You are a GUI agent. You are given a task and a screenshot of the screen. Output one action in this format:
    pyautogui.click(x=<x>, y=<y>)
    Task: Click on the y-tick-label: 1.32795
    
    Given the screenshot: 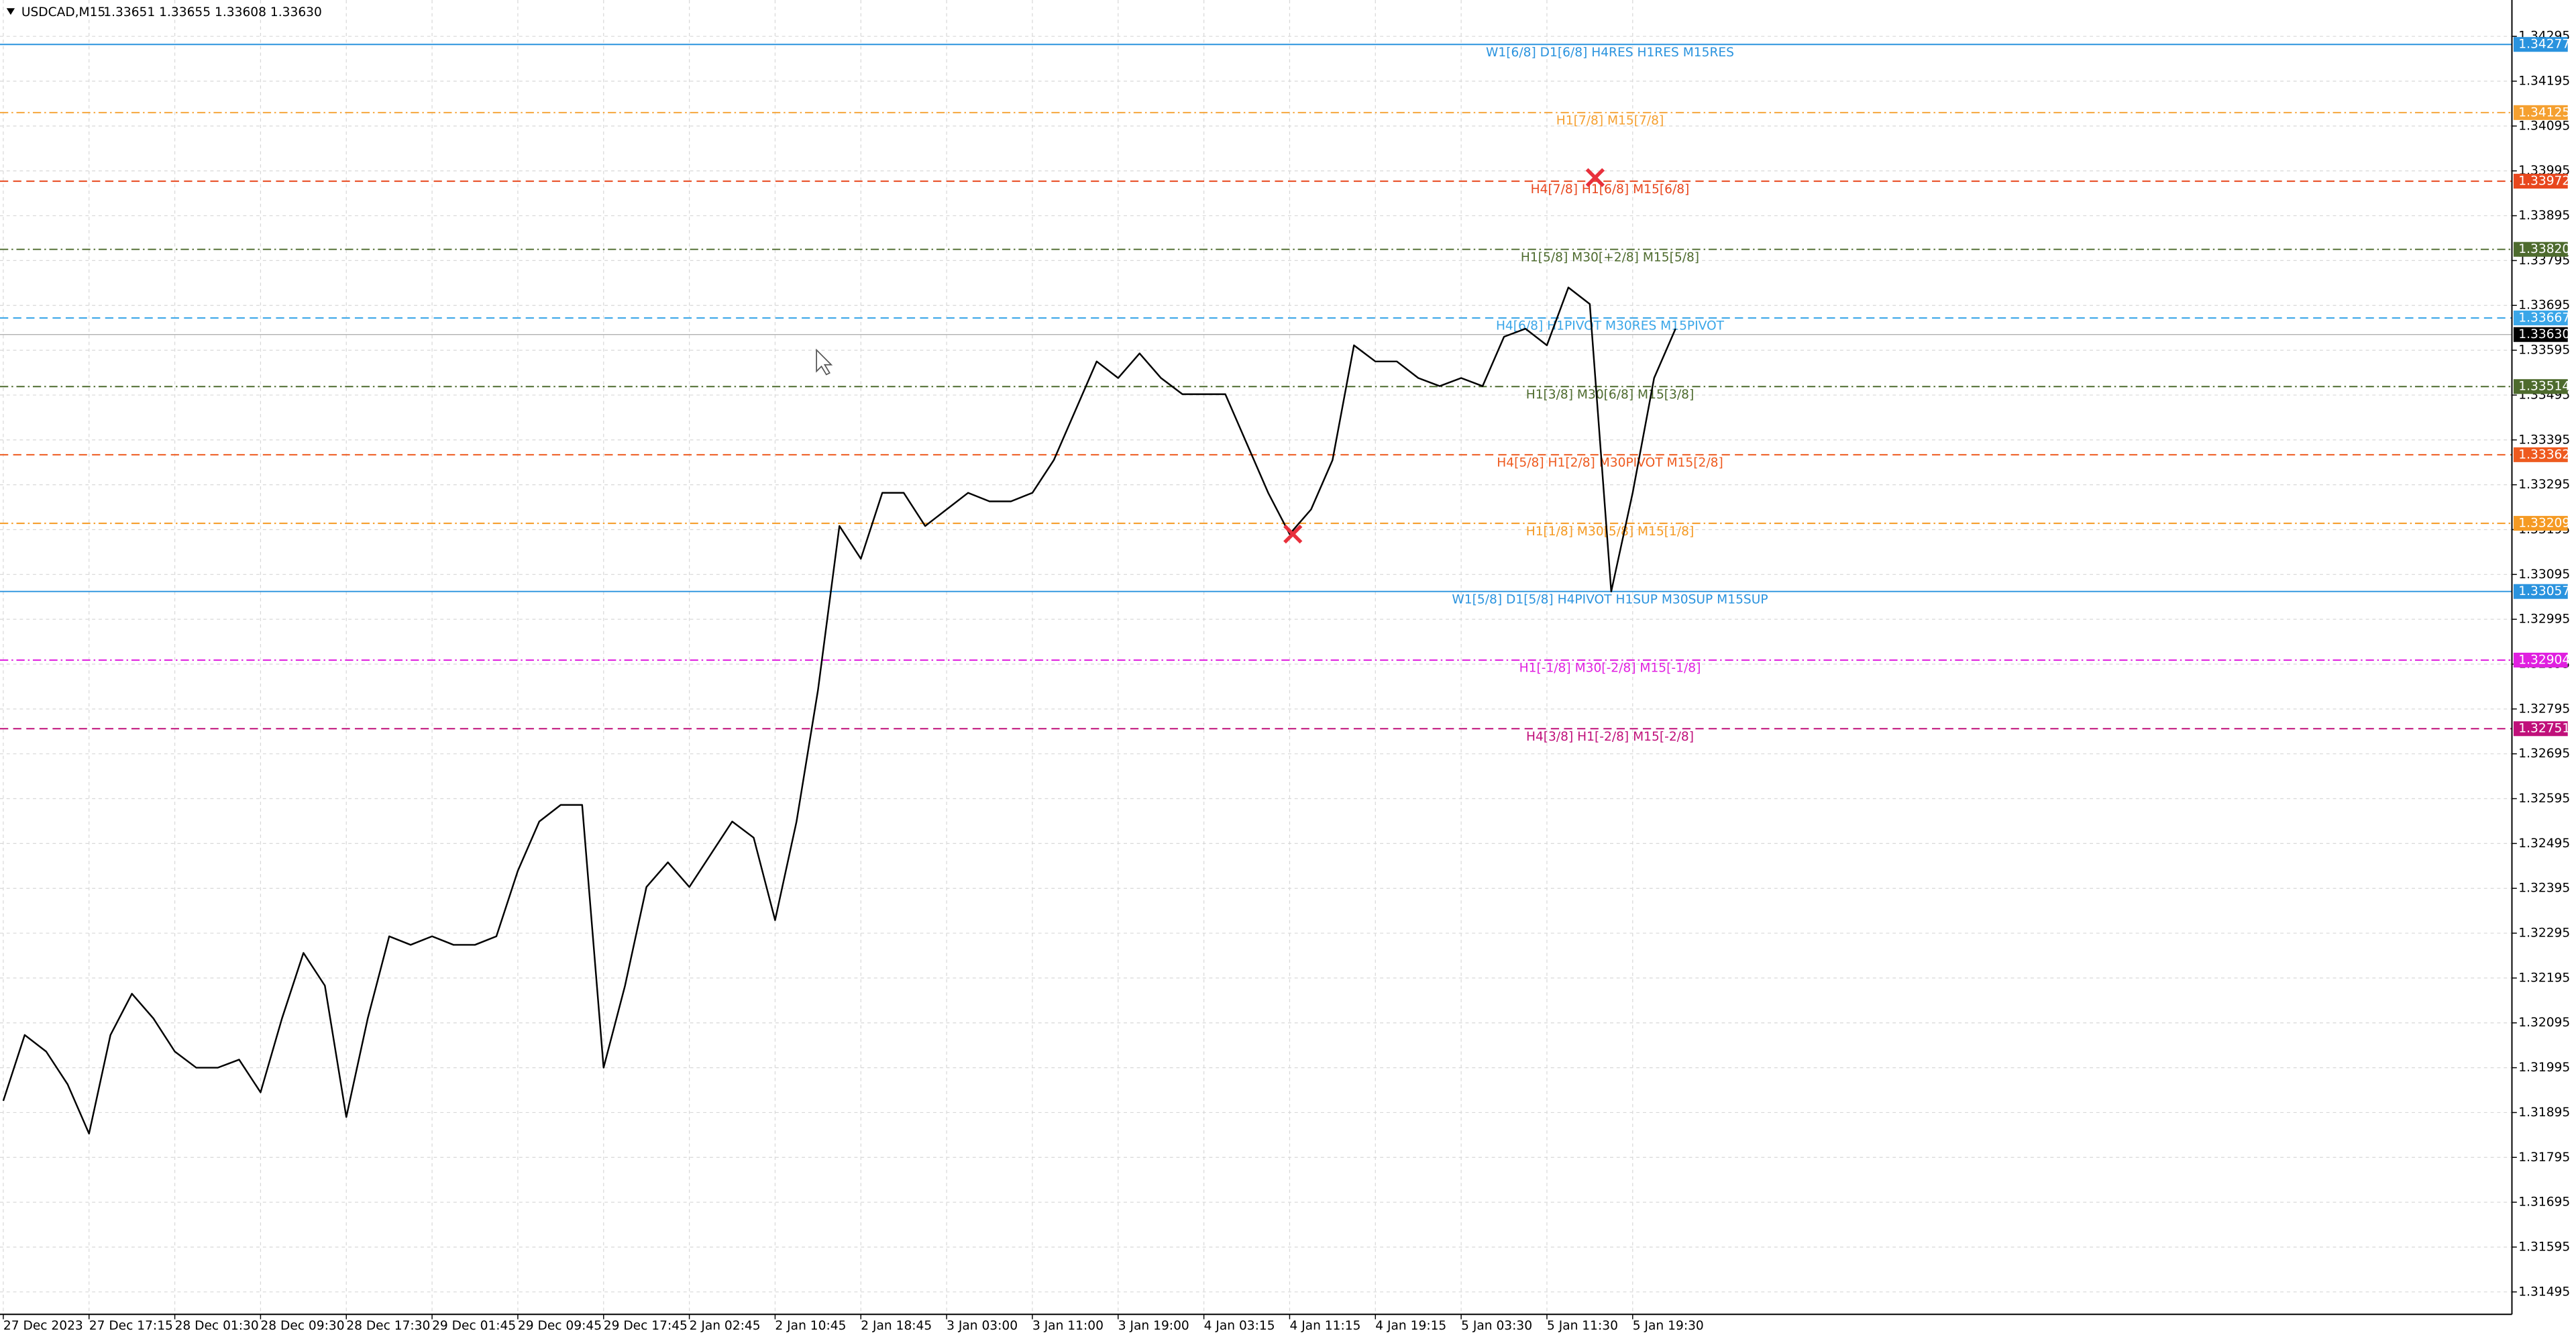 What is the action you would take?
    pyautogui.click(x=2544, y=709)
    